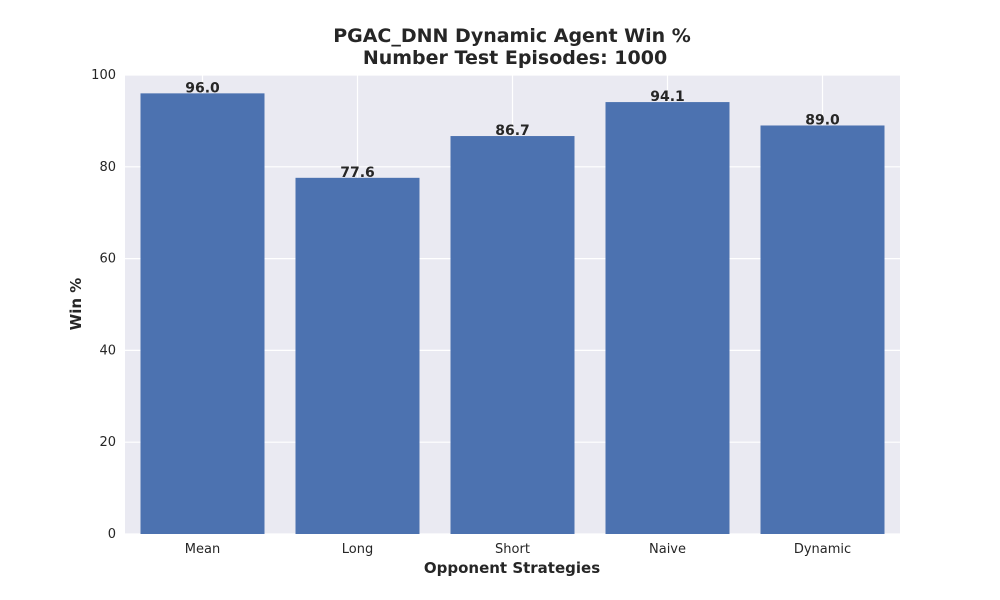 The height and width of the screenshot is (600, 1000). What do you see at coordinates (202, 314) in the screenshot?
I see `bar-mean` at bounding box center [202, 314].